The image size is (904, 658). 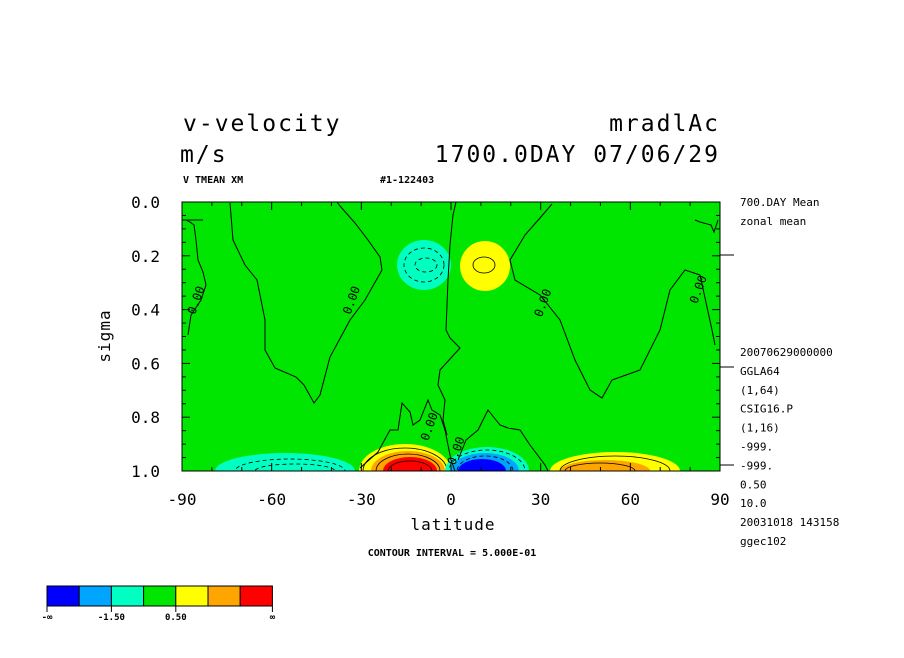 I want to click on upper-negative-cell, so click(x=424, y=265).